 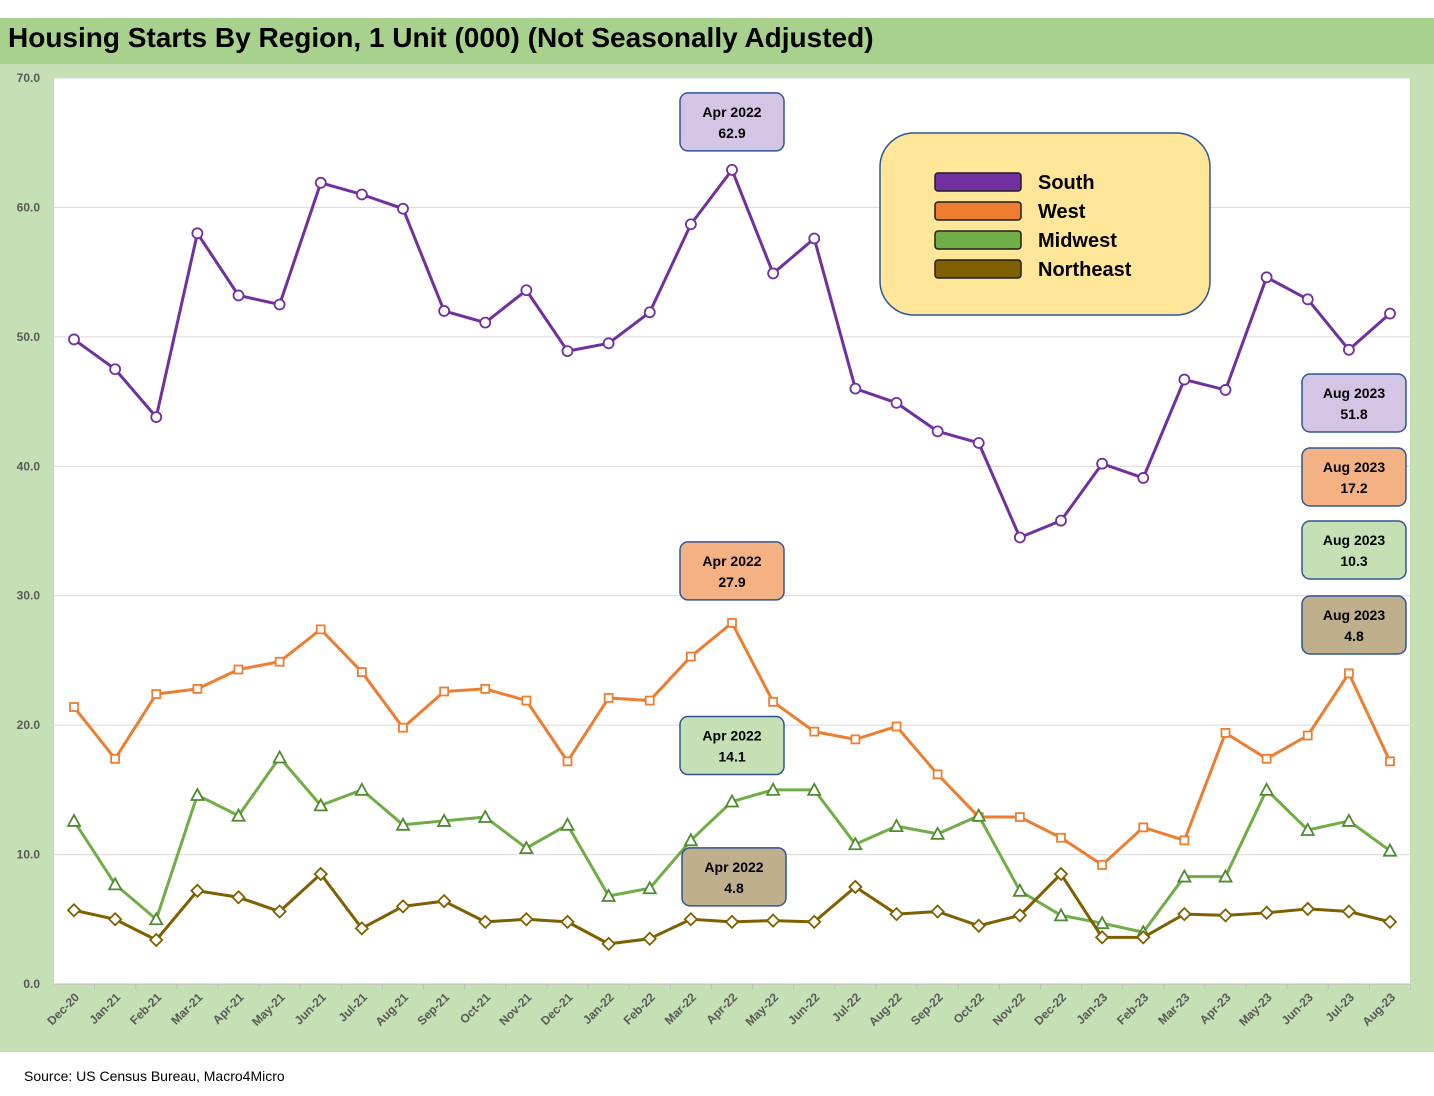 What do you see at coordinates (29, 78) in the screenshot?
I see `y-tick-label: 70.0` at bounding box center [29, 78].